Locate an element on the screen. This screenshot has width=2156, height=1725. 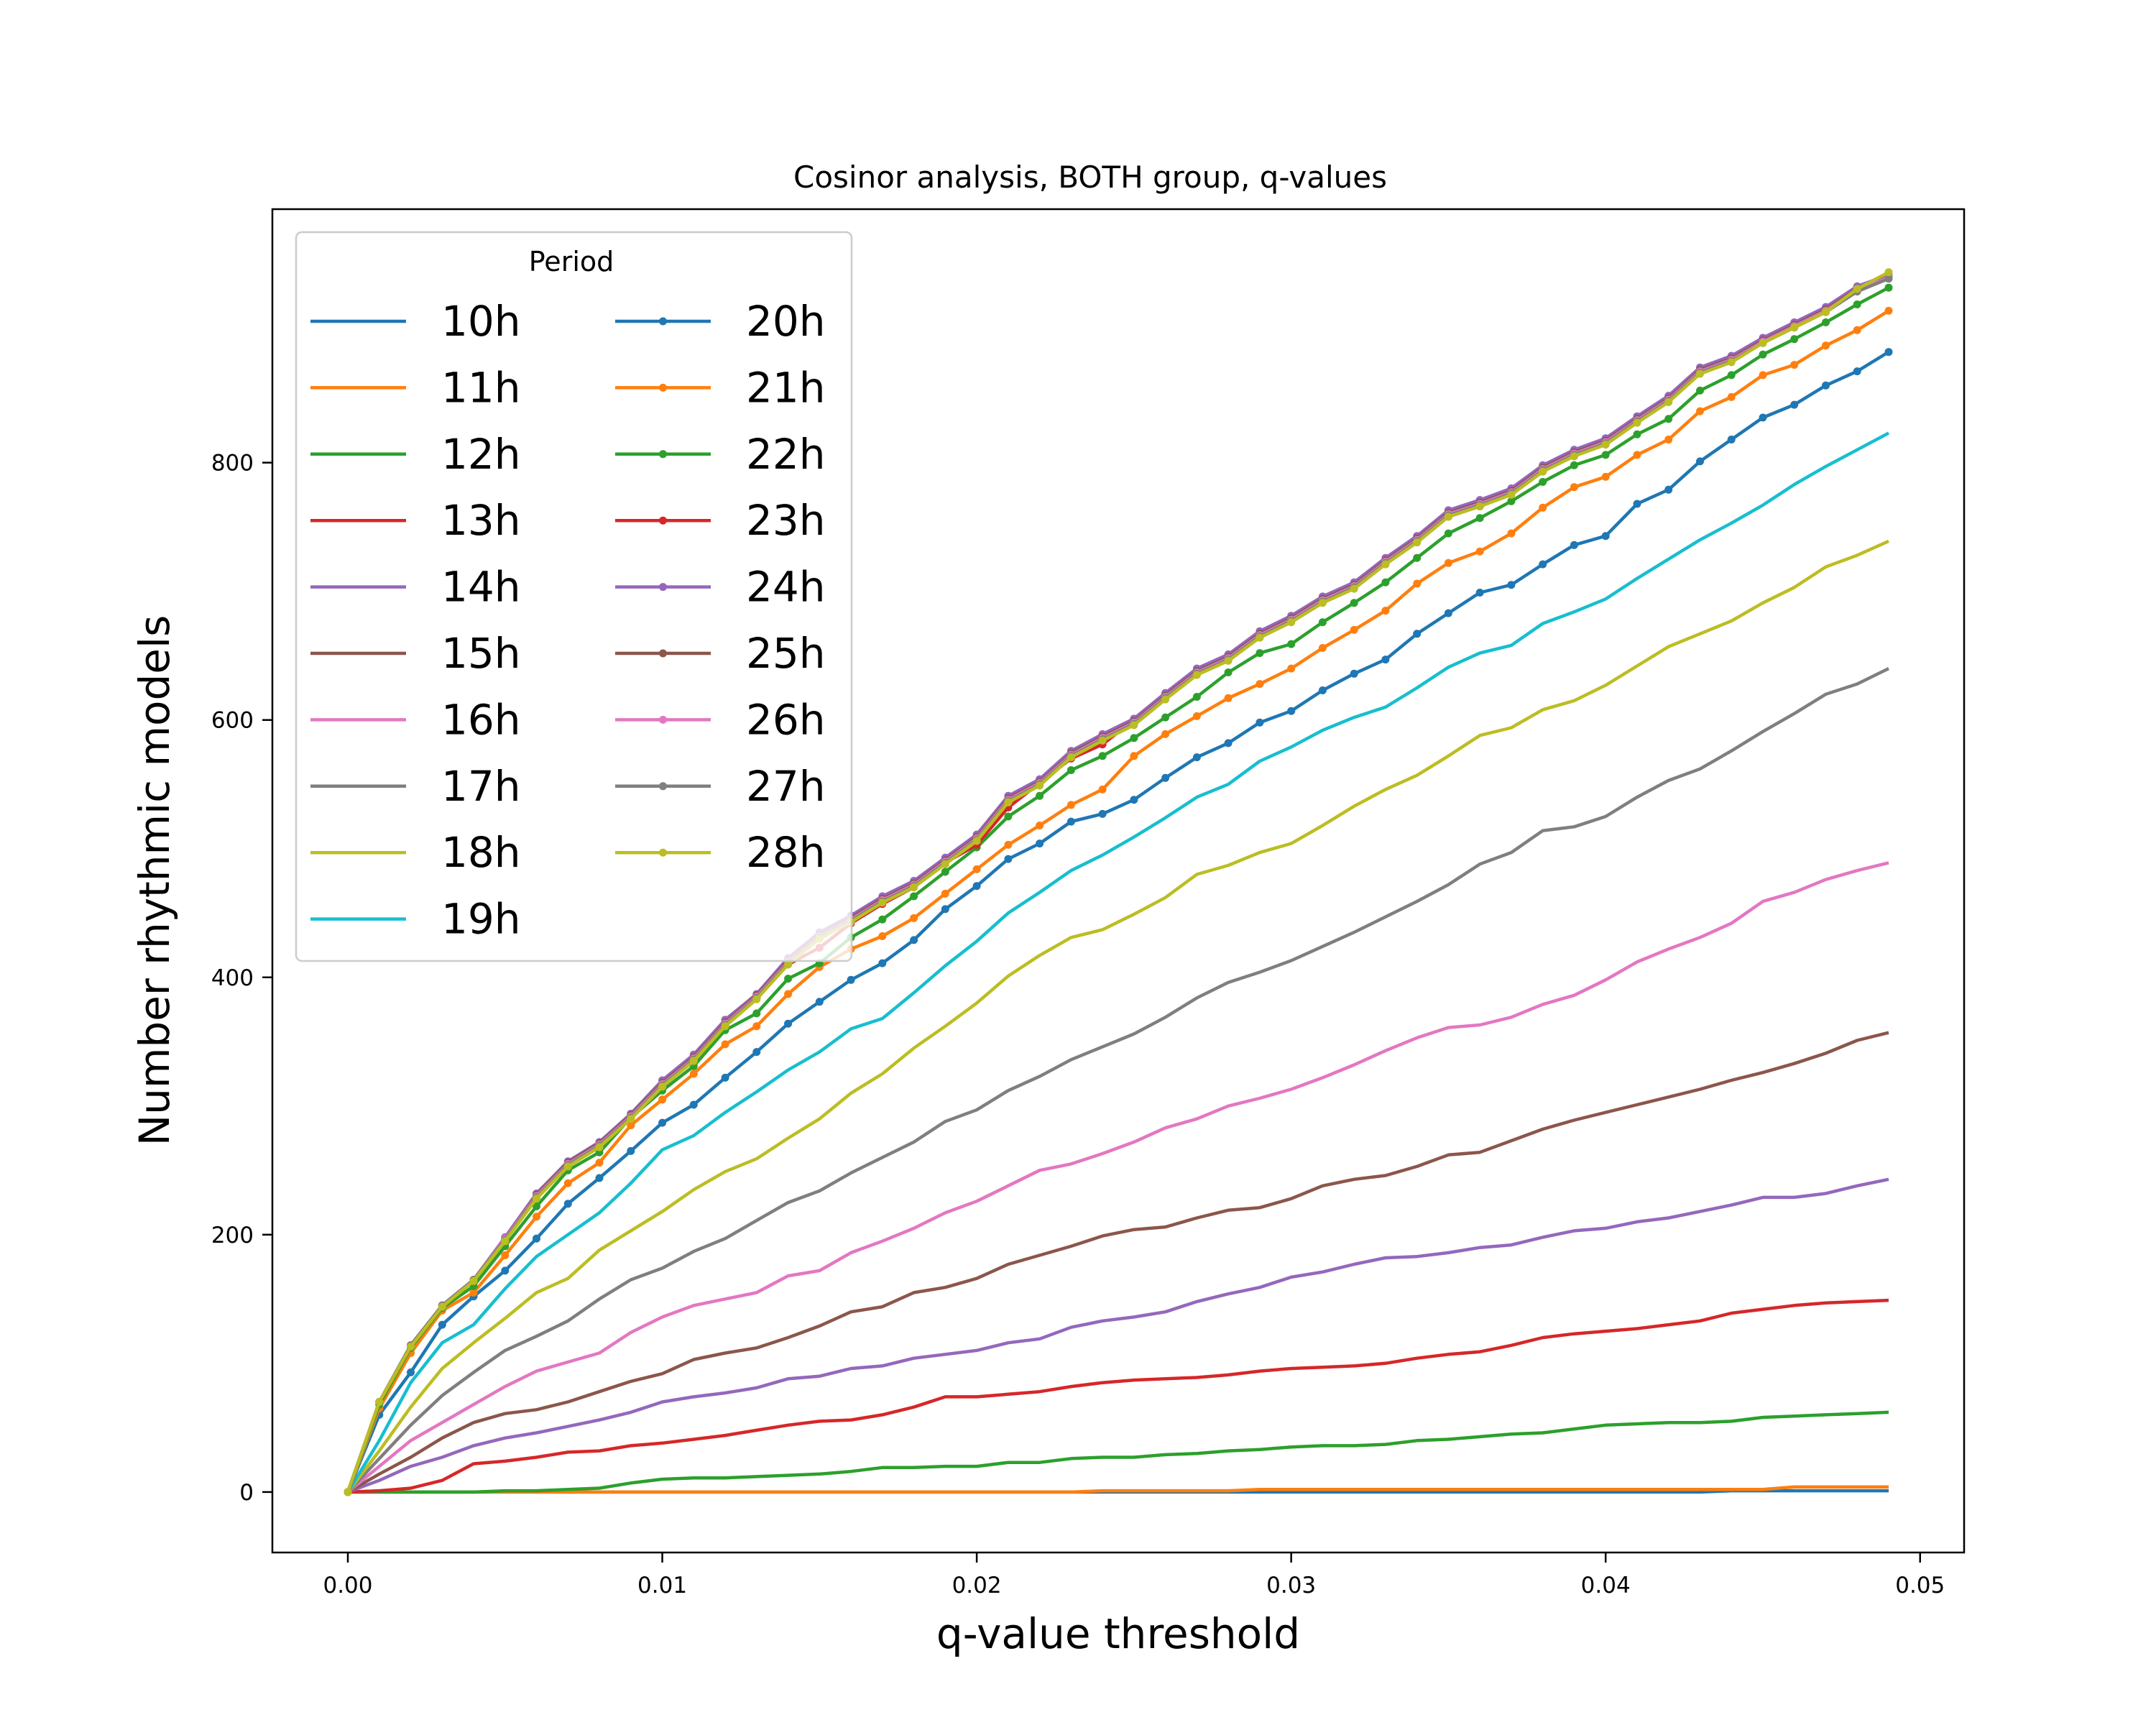
legend-label: 17h is located at coordinates (481, 786).